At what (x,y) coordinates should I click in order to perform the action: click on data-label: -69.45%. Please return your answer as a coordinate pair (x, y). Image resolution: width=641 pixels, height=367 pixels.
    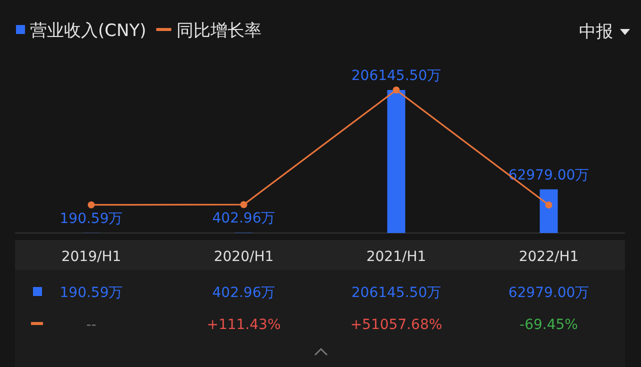
    Looking at the image, I should click on (549, 325).